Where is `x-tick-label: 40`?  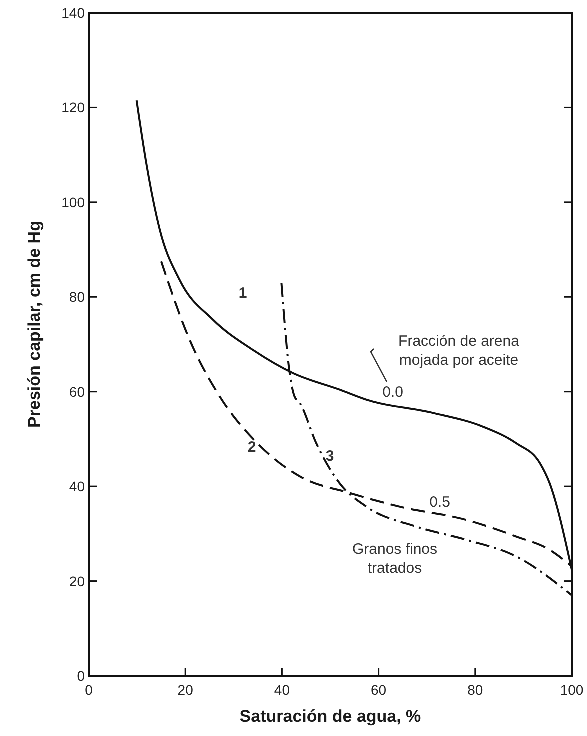 x-tick-label: 40 is located at coordinates (282, 690).